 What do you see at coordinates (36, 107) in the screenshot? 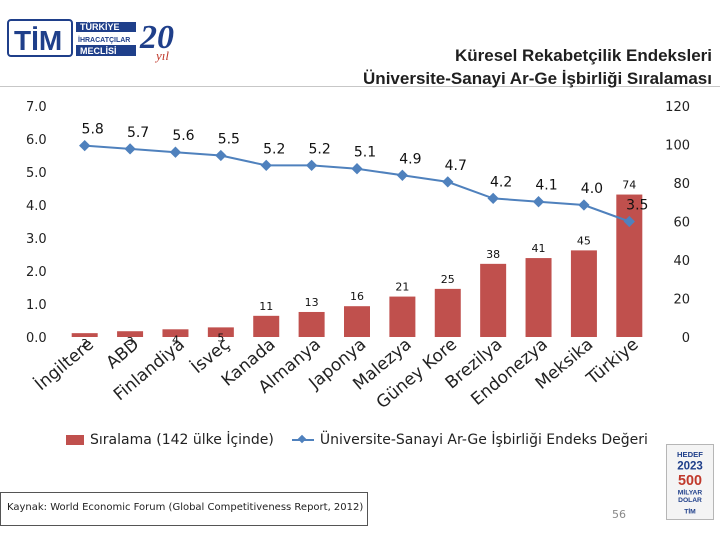
I see `left-axis-tick: 7.0` at bounding box center [36, 107].